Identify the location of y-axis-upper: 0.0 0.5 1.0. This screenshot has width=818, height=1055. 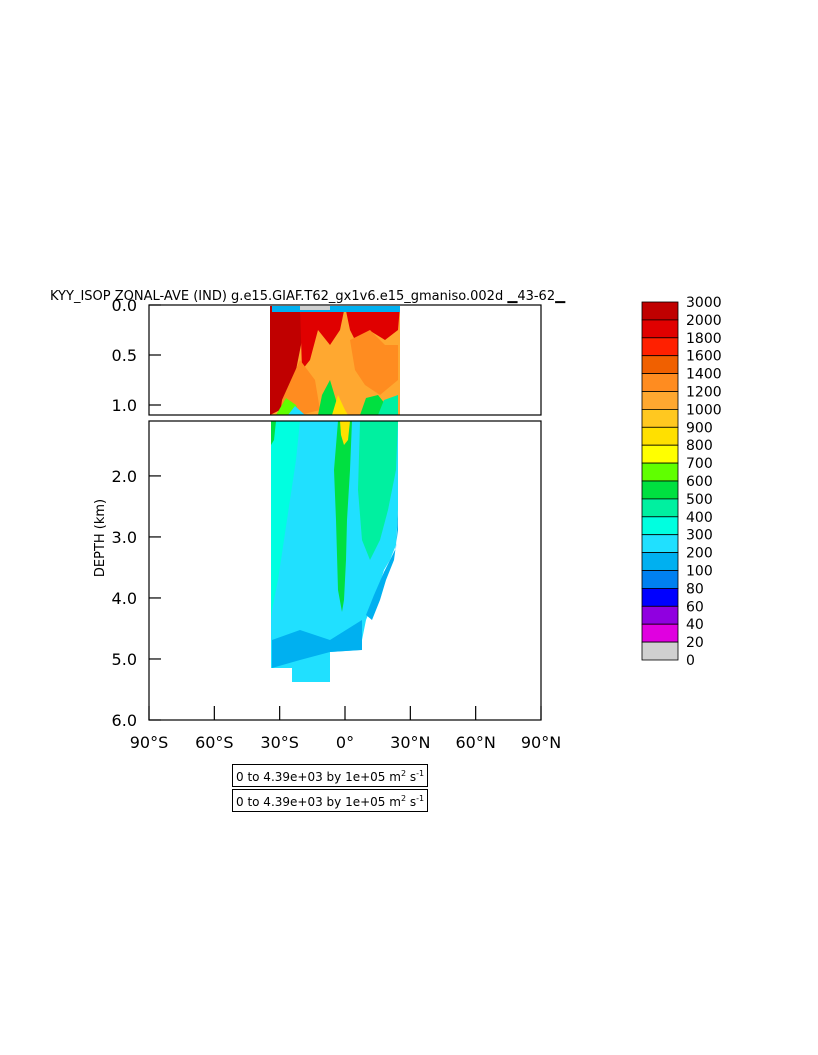
(136, 355).